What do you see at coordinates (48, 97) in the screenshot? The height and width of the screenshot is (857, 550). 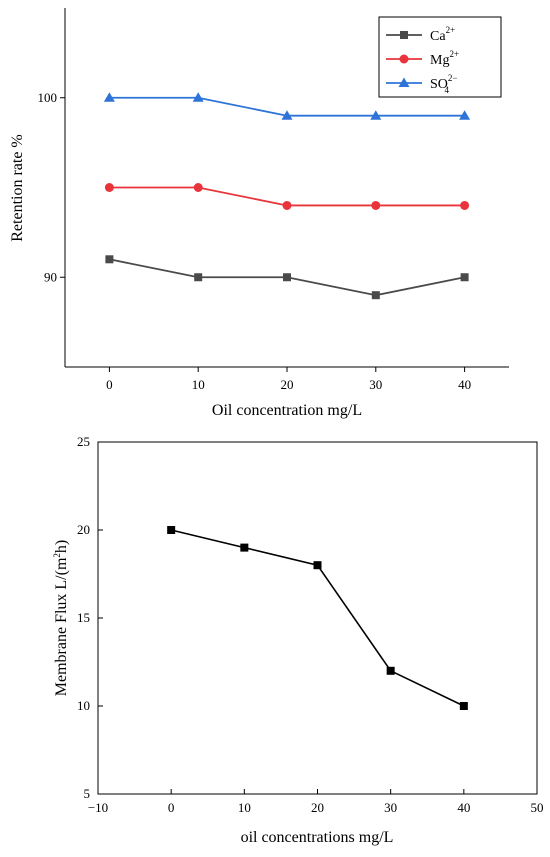 I see `y-tick-label: 100` at bounding box center [48, 97].